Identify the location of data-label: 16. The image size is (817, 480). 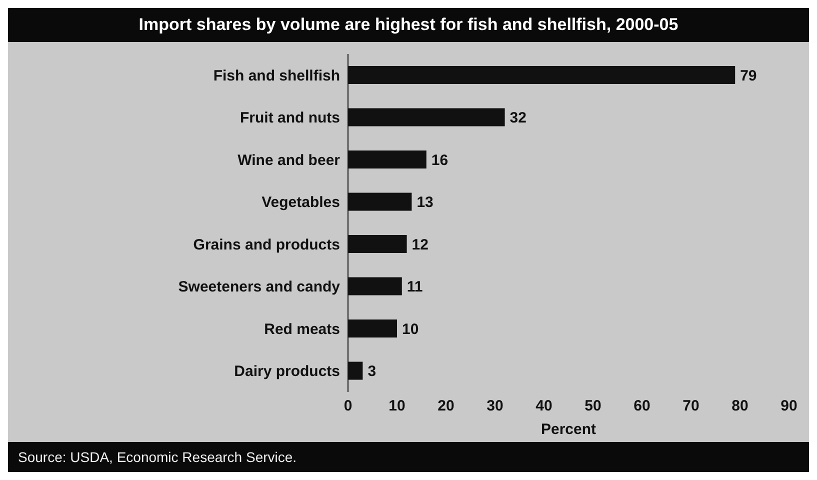
(439, 160).